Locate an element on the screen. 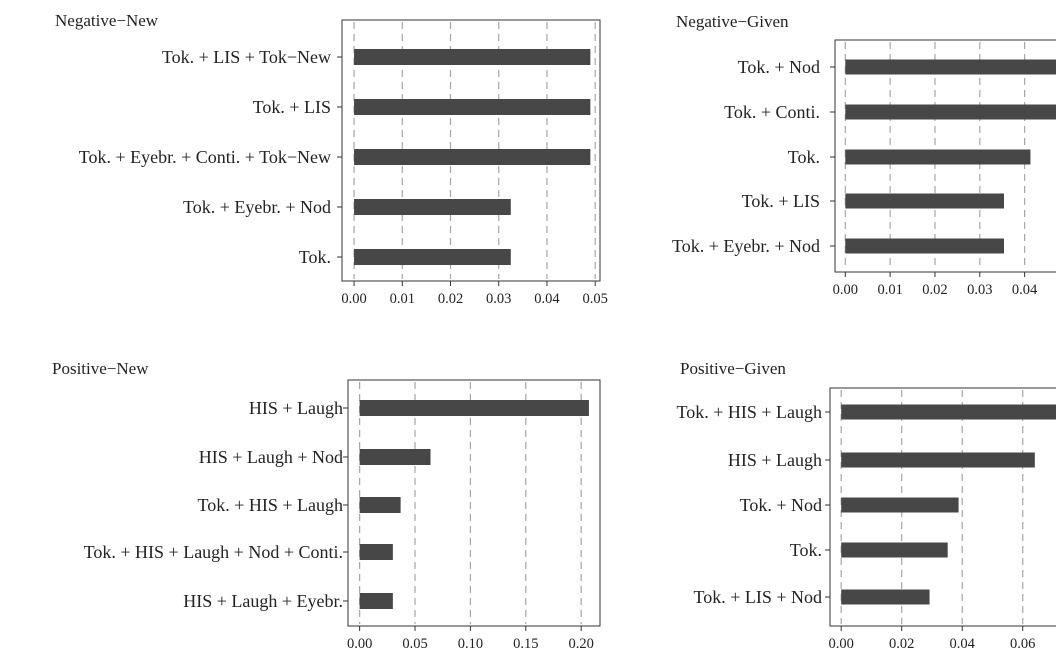  x-tick-label: 0.20 is located at coordinates (580, 644).